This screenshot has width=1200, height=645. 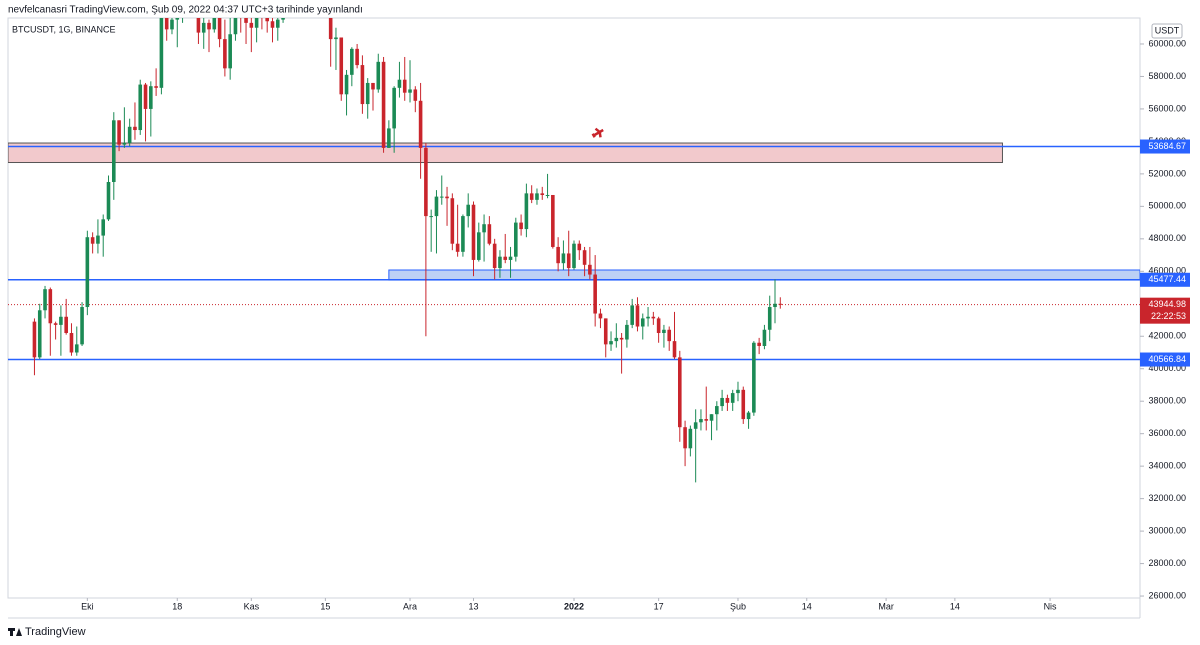 I want to click on x-tick-label: Kas, so click(x=252, y=606).